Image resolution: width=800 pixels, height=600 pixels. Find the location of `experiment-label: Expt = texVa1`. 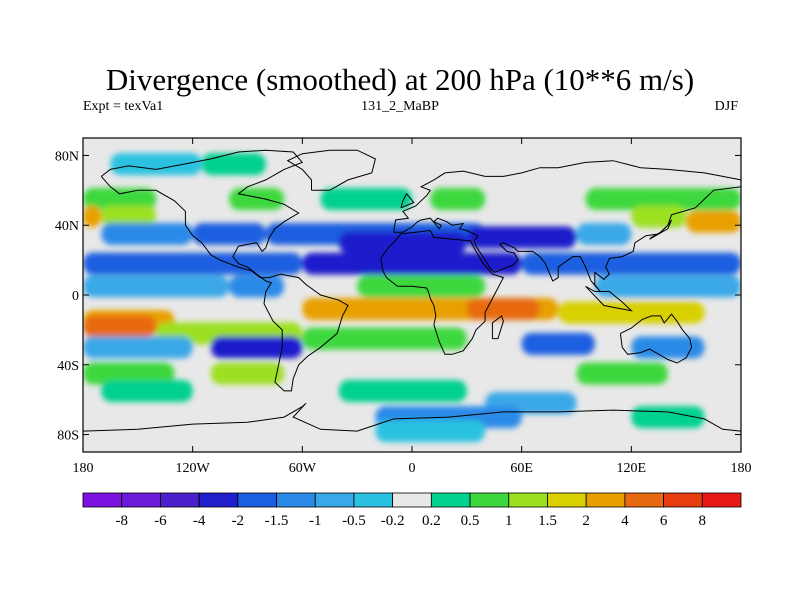

experiment-label: Expt = texVa1 is located at coordinates (123, 106).